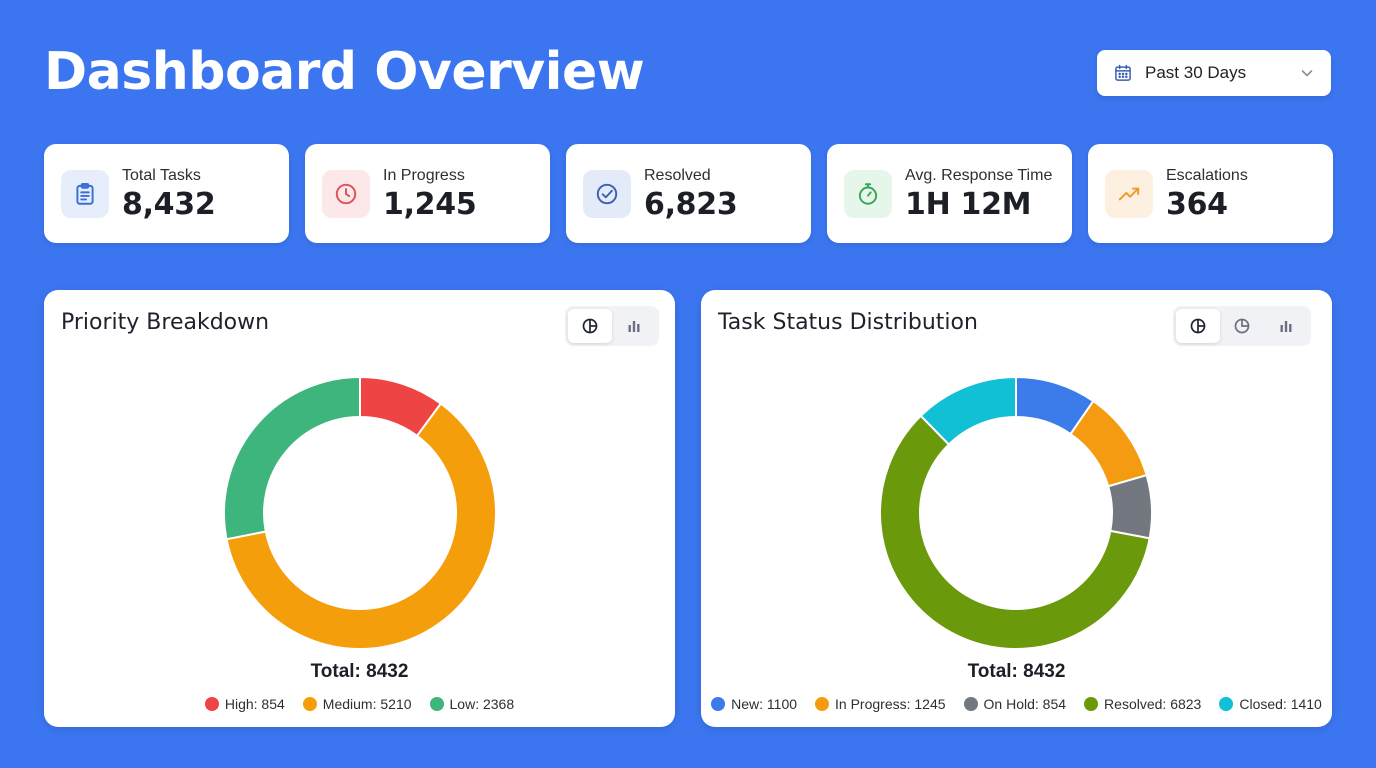 Image resolution: width=1376 pixels, height=768 pixels. I want to click on legend-label: In Progress: 1245, so click(890, 704).